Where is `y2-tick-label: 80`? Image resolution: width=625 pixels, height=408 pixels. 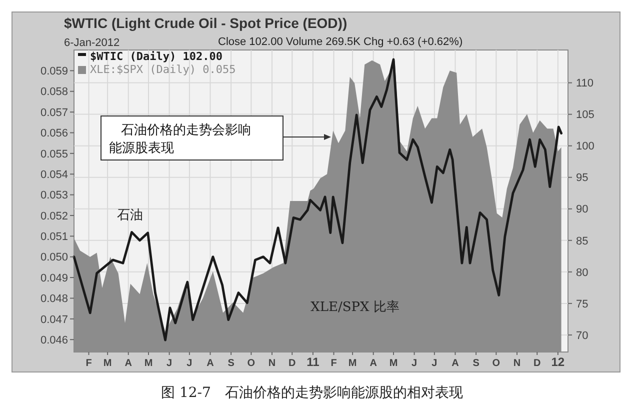
y2-tick-label: 80 is located at coordinates (582, 272).